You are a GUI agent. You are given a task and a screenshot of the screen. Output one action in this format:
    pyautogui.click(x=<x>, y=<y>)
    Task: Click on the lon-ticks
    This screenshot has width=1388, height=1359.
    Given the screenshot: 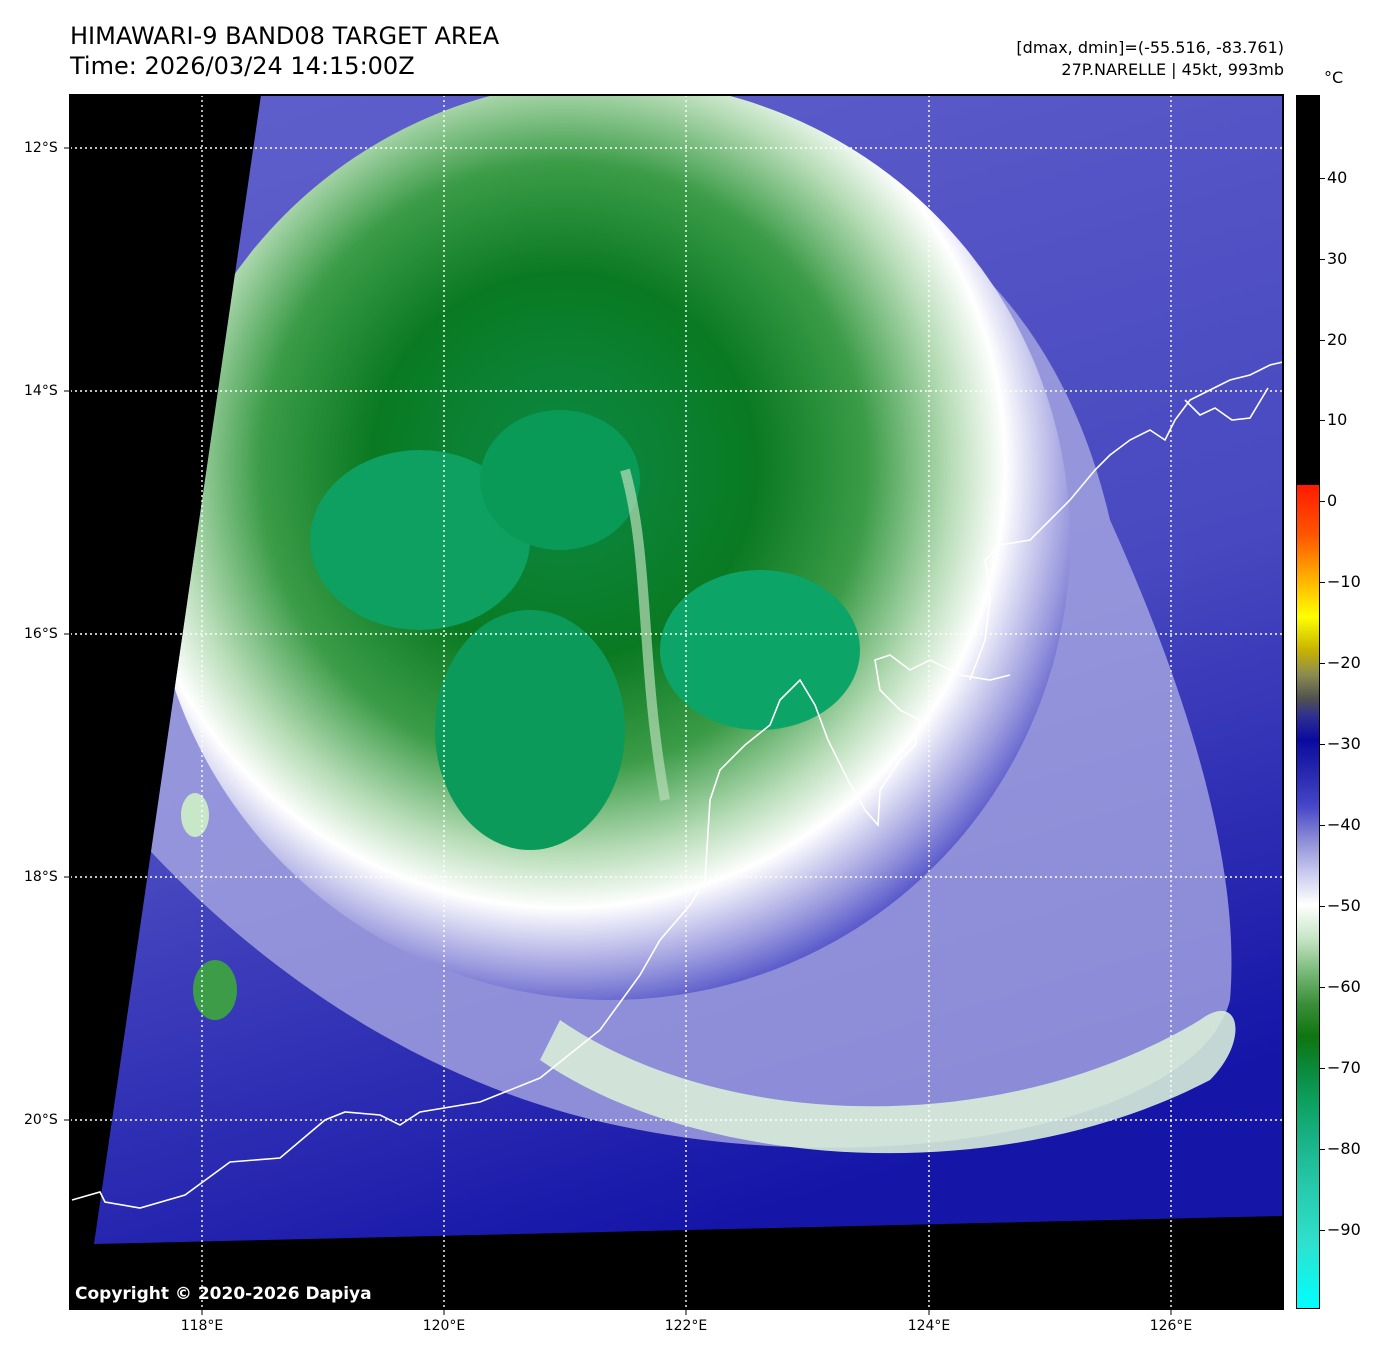 What is the action you would take?
    pyautogui.click(x=686, y=1312)
    